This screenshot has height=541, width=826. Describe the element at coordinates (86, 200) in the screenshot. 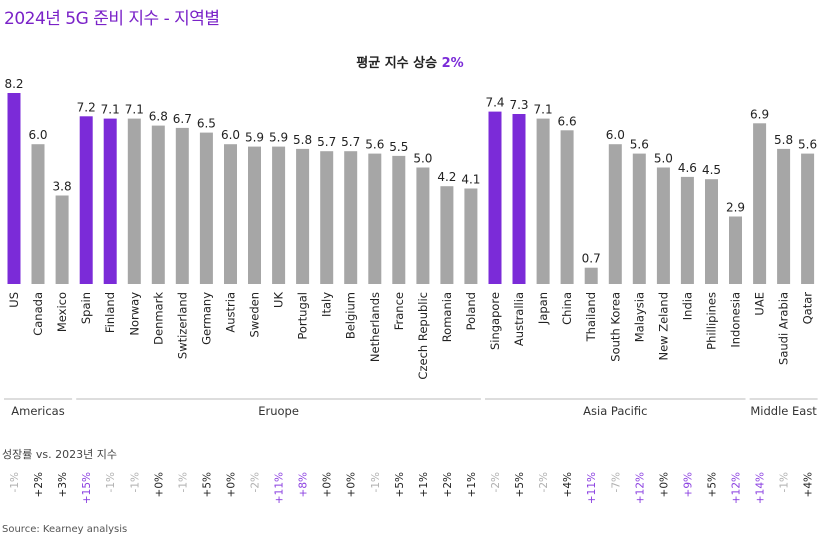

I see `bar-spain` at that location.